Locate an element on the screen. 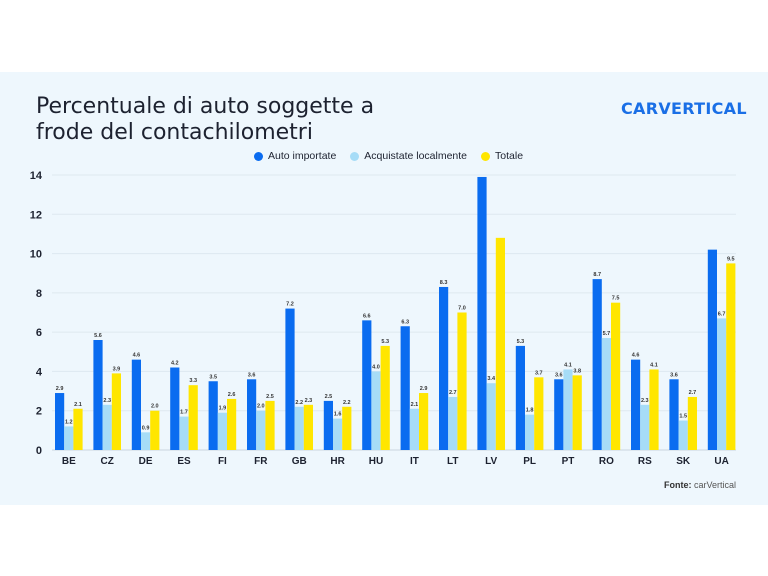 Image resolution: width=768 pixels, height=576 pixels. x-tick-label: HR is located at coordinates (337, 461).